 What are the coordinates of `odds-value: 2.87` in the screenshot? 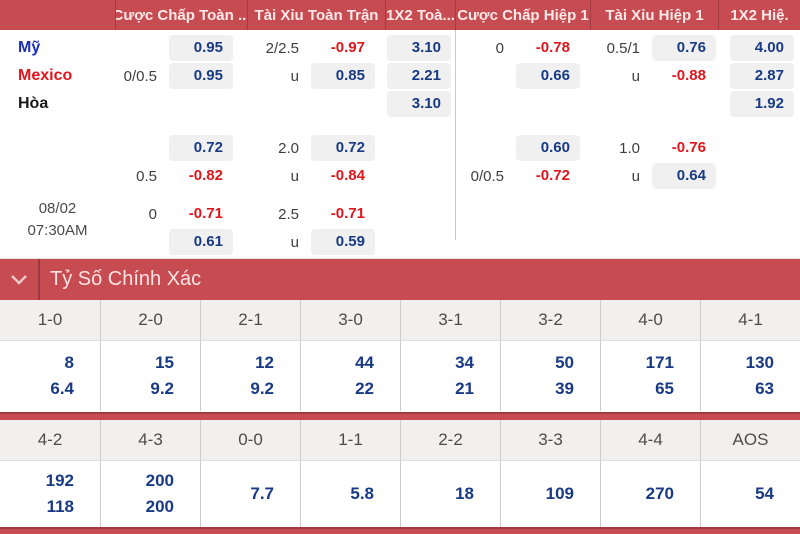 It's located at (762, 76).